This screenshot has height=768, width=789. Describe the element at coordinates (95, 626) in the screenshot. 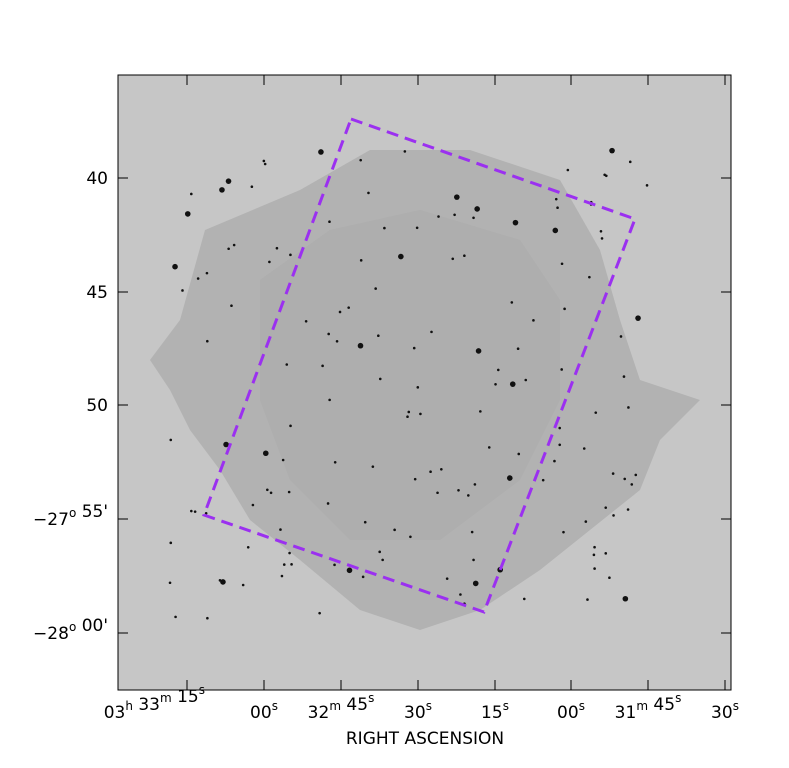

I see `tick-number: 00'` at that location.